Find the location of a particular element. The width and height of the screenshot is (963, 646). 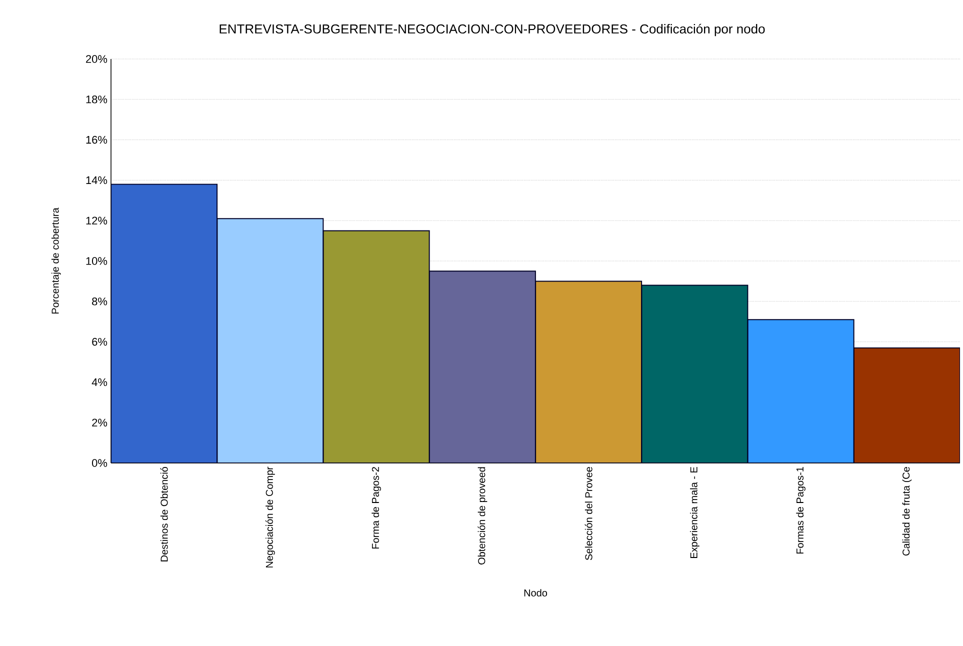

y-tick-label: 8% is located at coordinates (100, 302).